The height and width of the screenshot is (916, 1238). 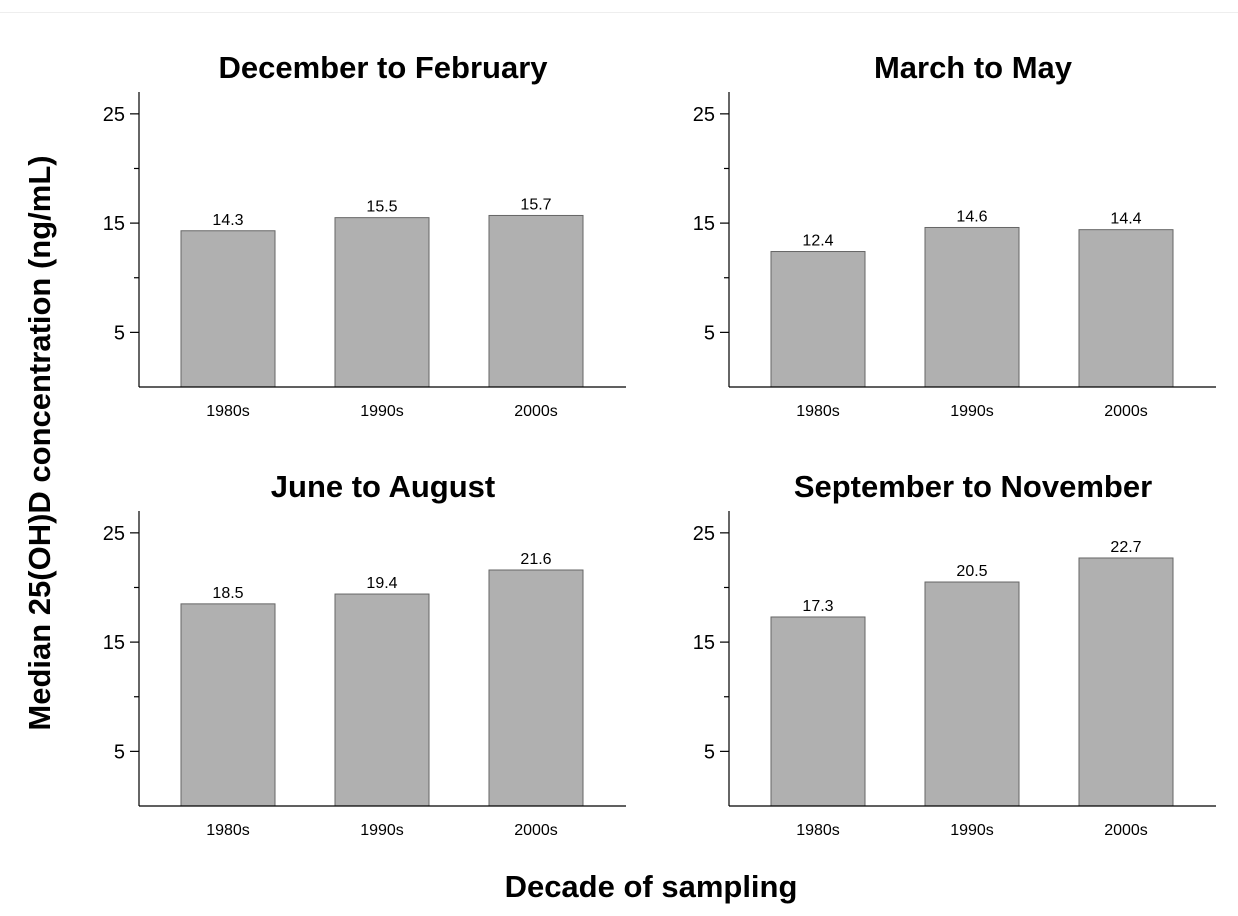 What do you see at coordinates (1125, 547) in the screenshot?
I see `data-label: 22.7` at bounding box center [1125, 547].